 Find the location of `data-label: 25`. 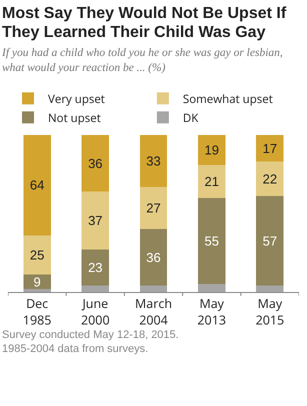

data-label: 25 is located at coordinates (37, 255).